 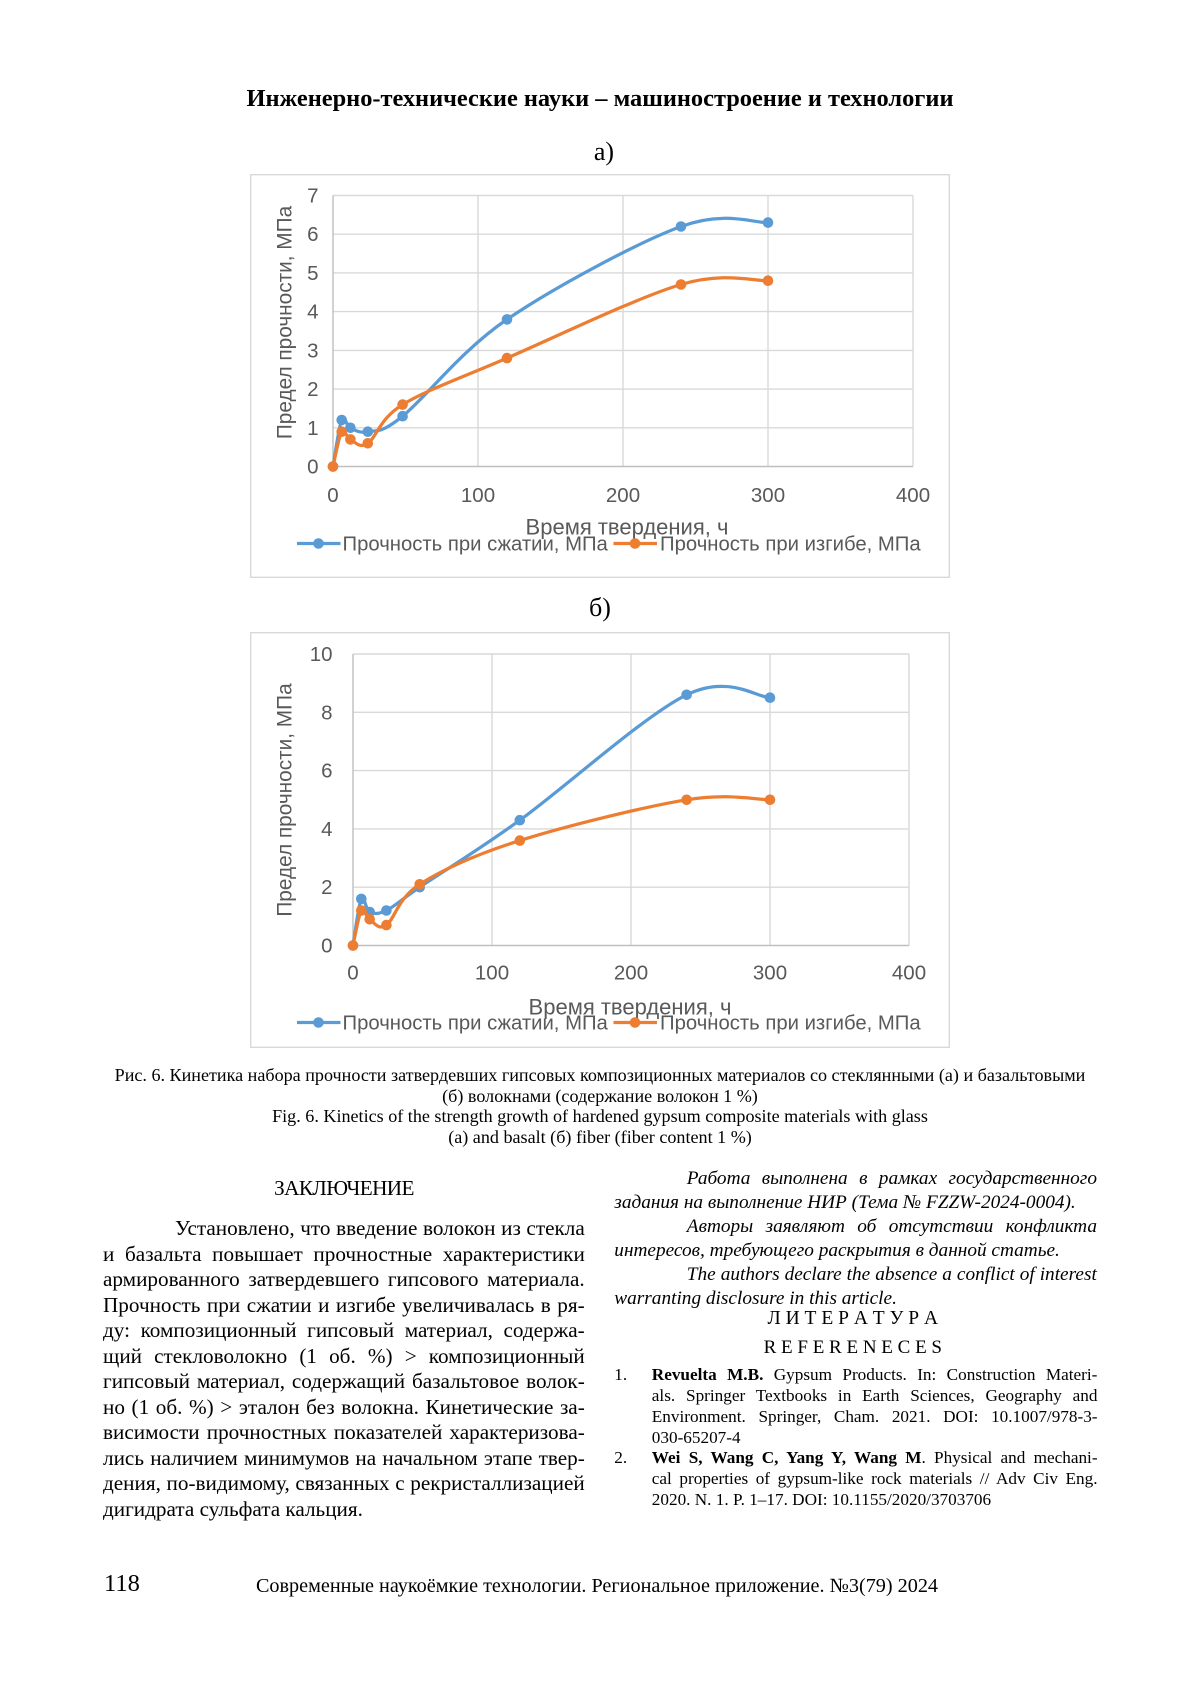 I want to click on svg-text: 1, so click(x=312, y=428).